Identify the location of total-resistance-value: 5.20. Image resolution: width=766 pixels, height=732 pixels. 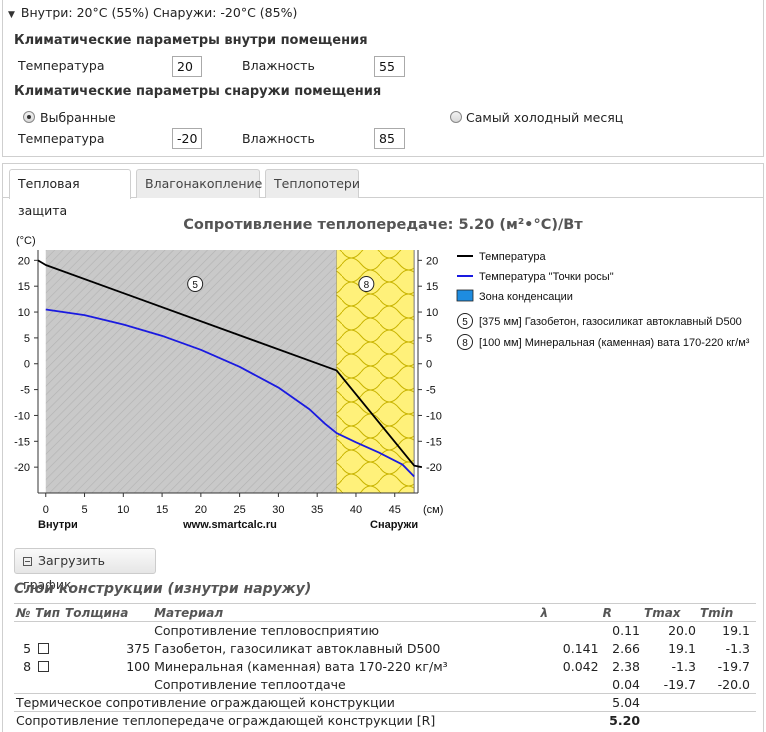
(621, 720).